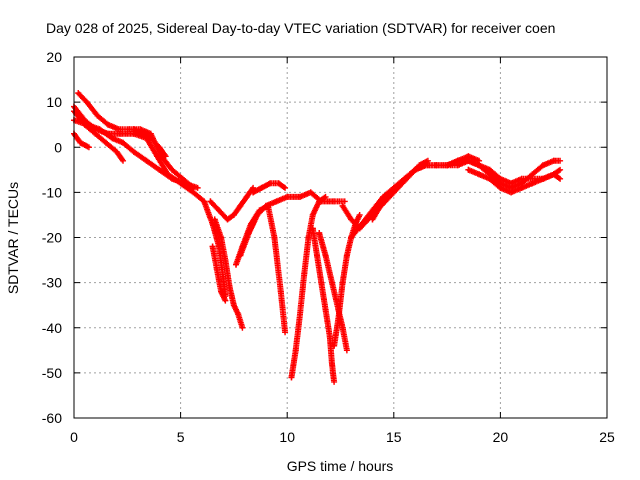 The image size is (640, 480). Describe the element at coordinates (181, 437) in the screenshot. I see `x-tick-label: 5` at that location.